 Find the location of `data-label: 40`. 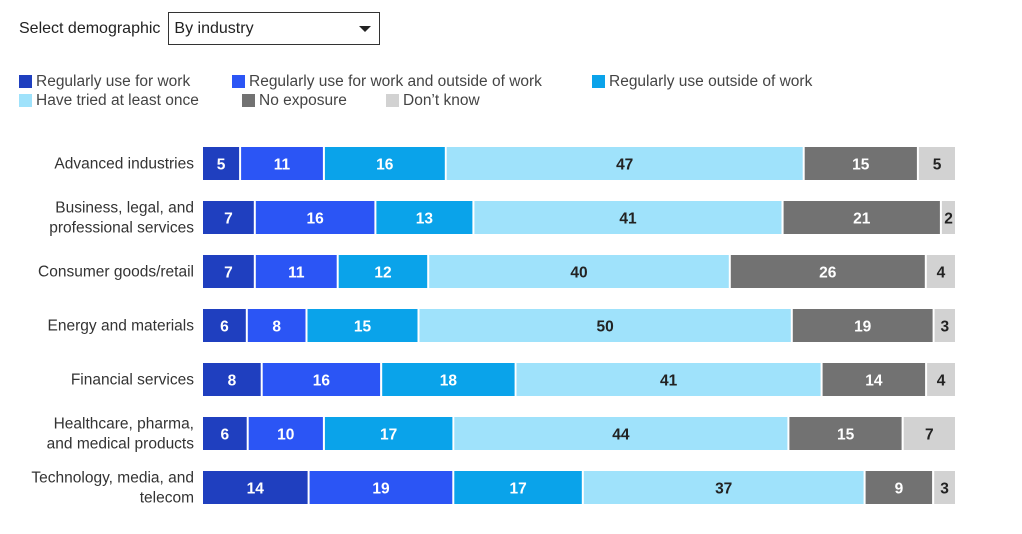

data-label: 40 is located at coordinates (578, 273).